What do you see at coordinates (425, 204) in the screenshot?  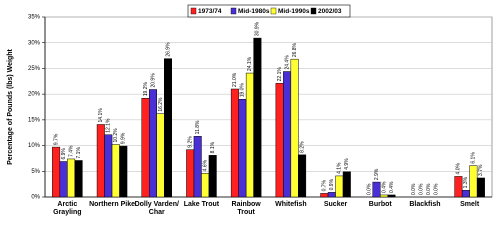 I see `x-tick-label: Blackfish` at bounding box center [425, 204].